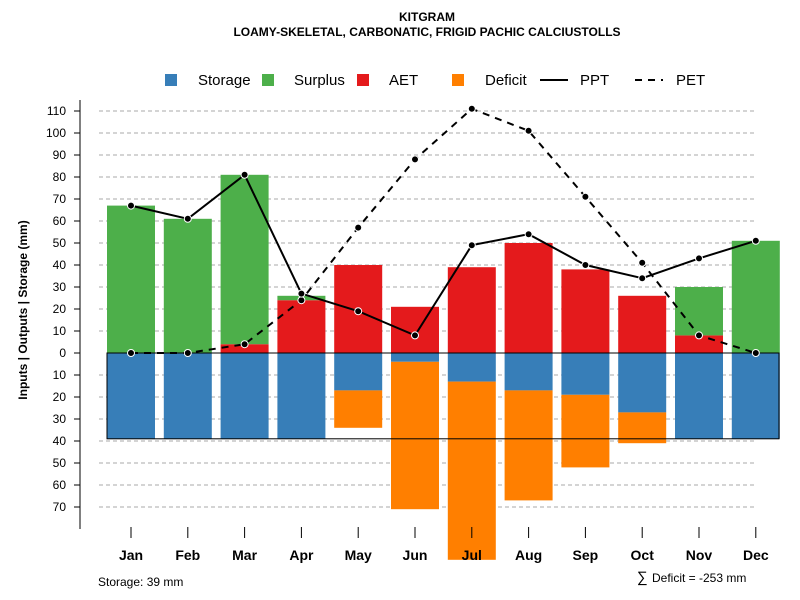 The image size is (800, 600). I want to click on y-tick-label: 80, so click(60, 177).